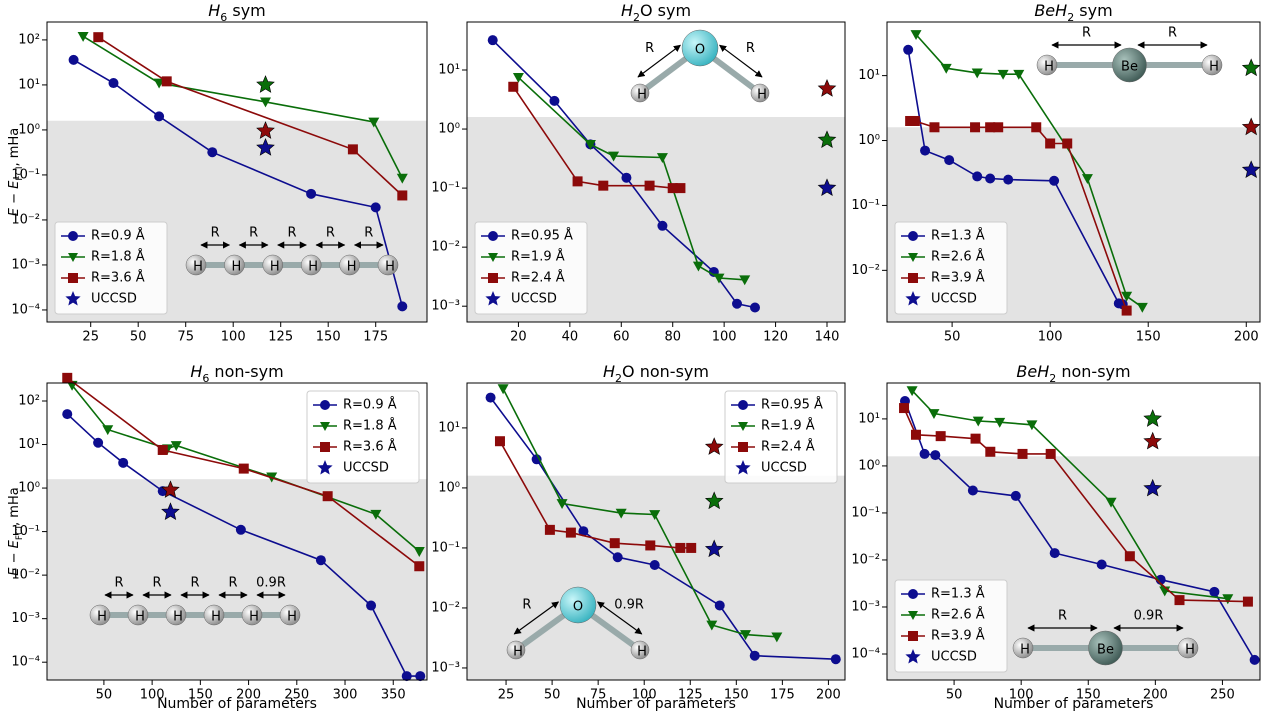  Describe the element at coordinates (665, 10) in the screenshot. I see `title-part: O sym` at that location.